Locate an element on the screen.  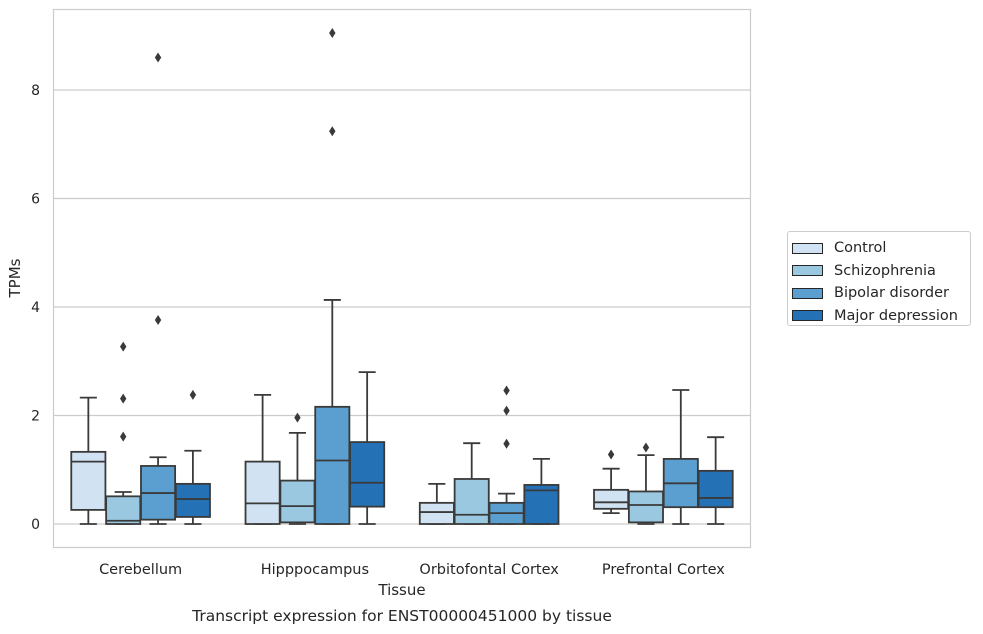
legend-item: Major depression is located at coordinates (881, 316).